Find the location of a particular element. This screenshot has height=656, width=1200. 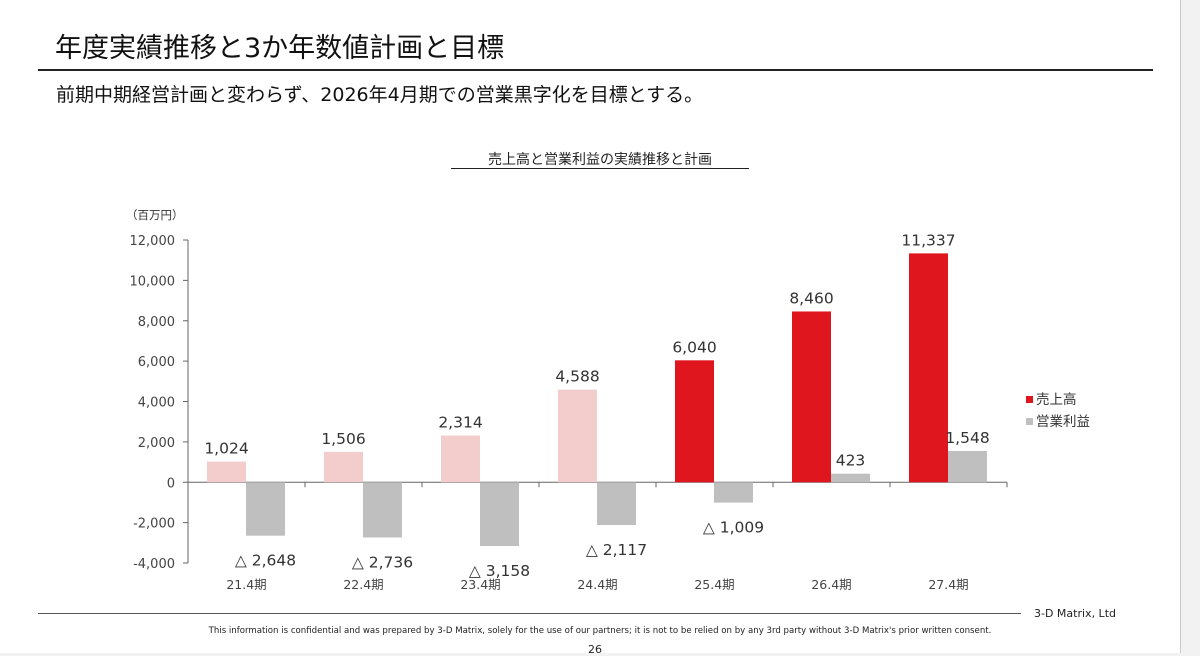

category-label: 24.4期 is located at coordinates (597, 584).